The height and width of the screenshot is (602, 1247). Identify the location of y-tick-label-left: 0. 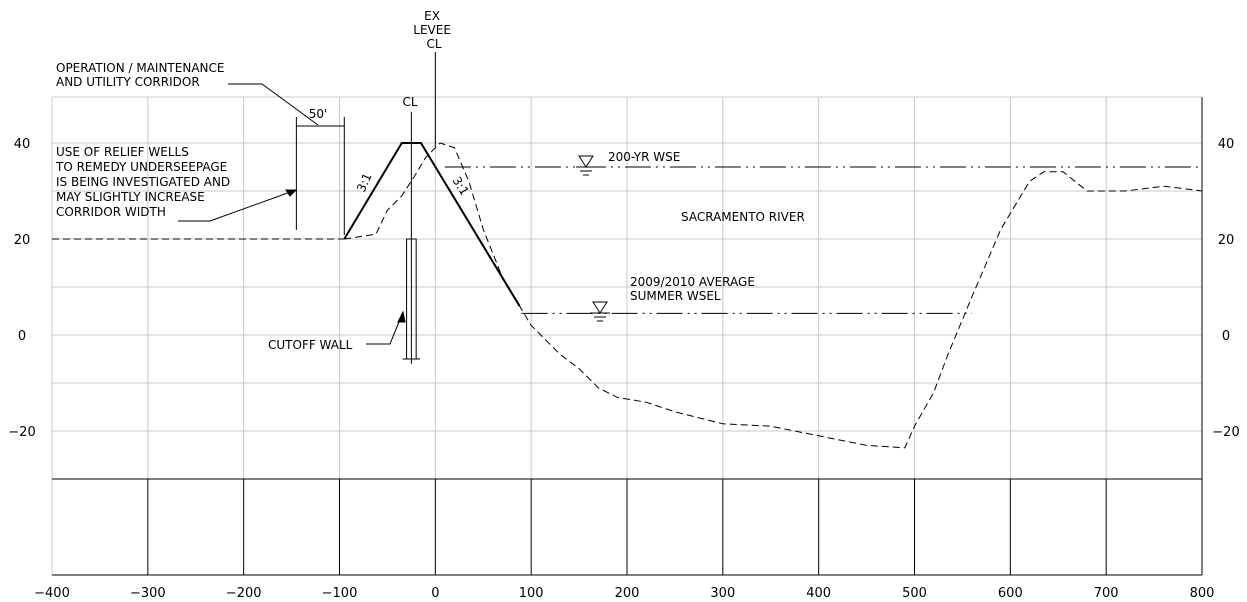
(22, 336).